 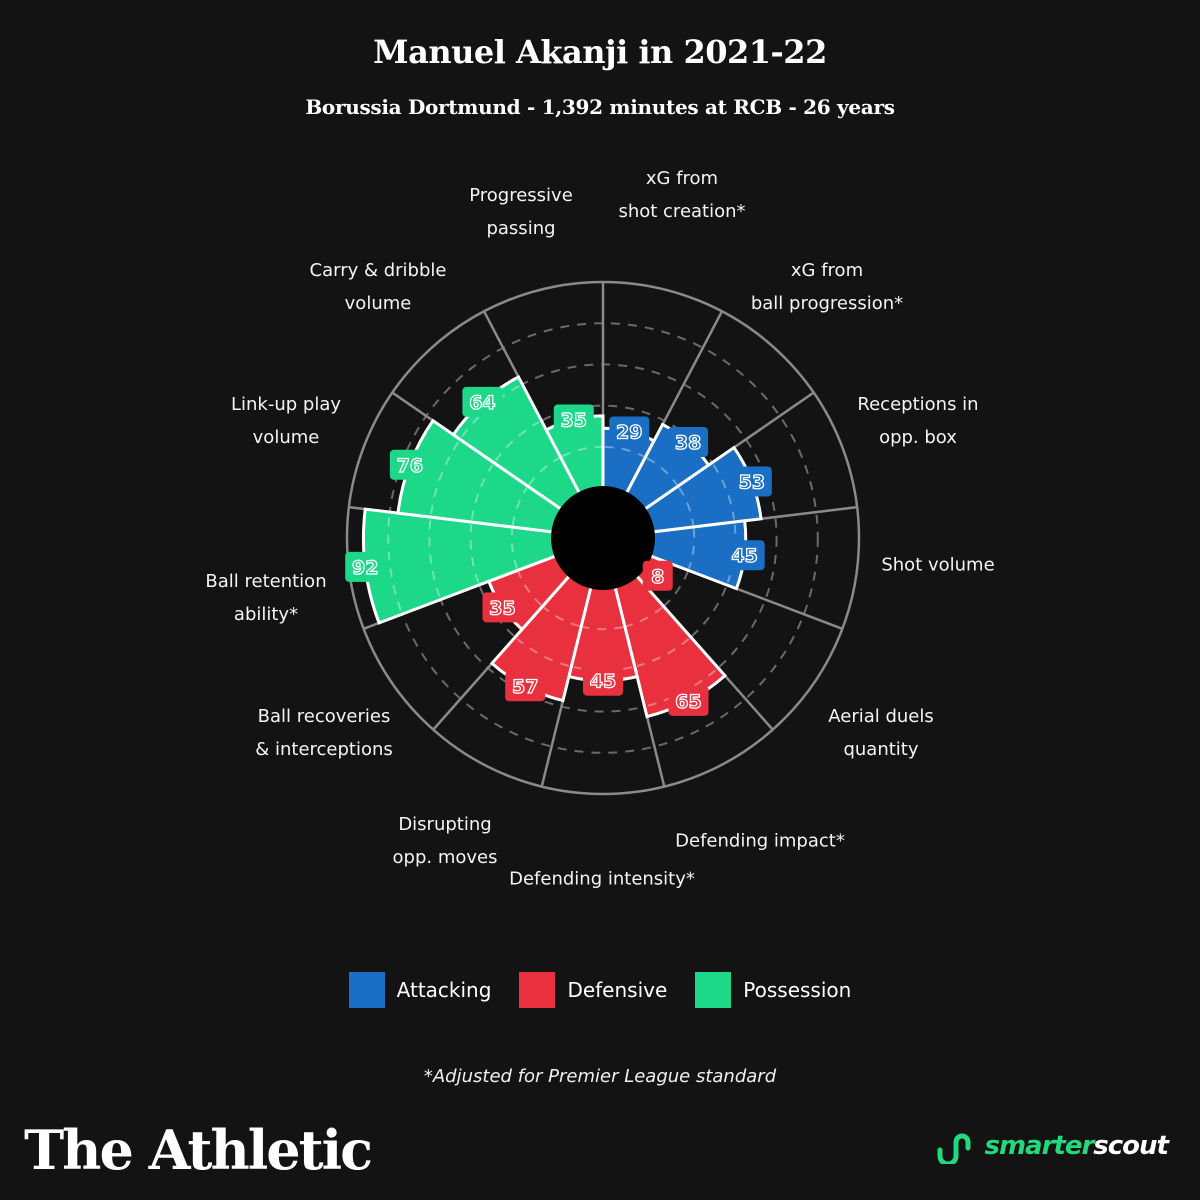 I want to click on value-badge-text: 76, so click(x=410, y=466).